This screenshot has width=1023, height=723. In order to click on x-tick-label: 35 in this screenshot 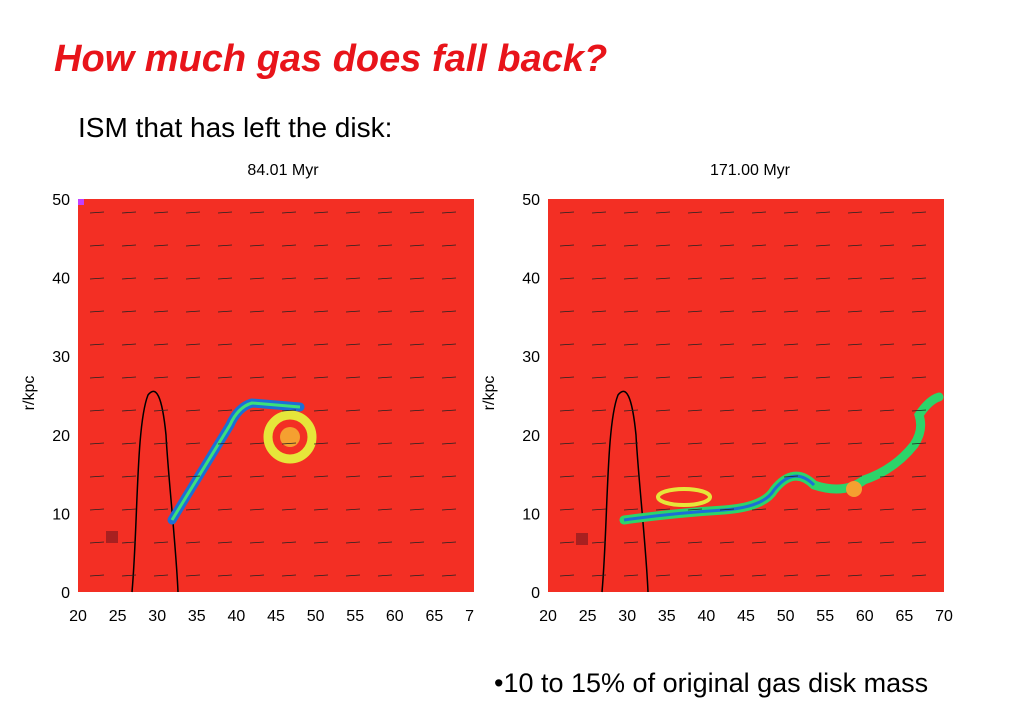, I will do `click(667, 616)`.